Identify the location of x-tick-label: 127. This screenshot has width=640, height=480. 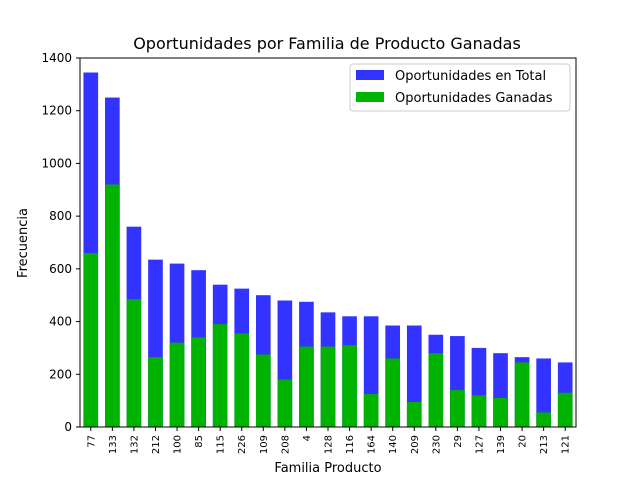
(479, 444).